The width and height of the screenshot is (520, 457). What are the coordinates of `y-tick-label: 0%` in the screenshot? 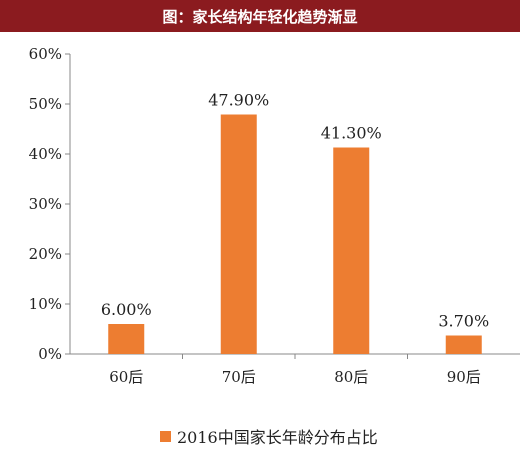 It's located at (50, 354).